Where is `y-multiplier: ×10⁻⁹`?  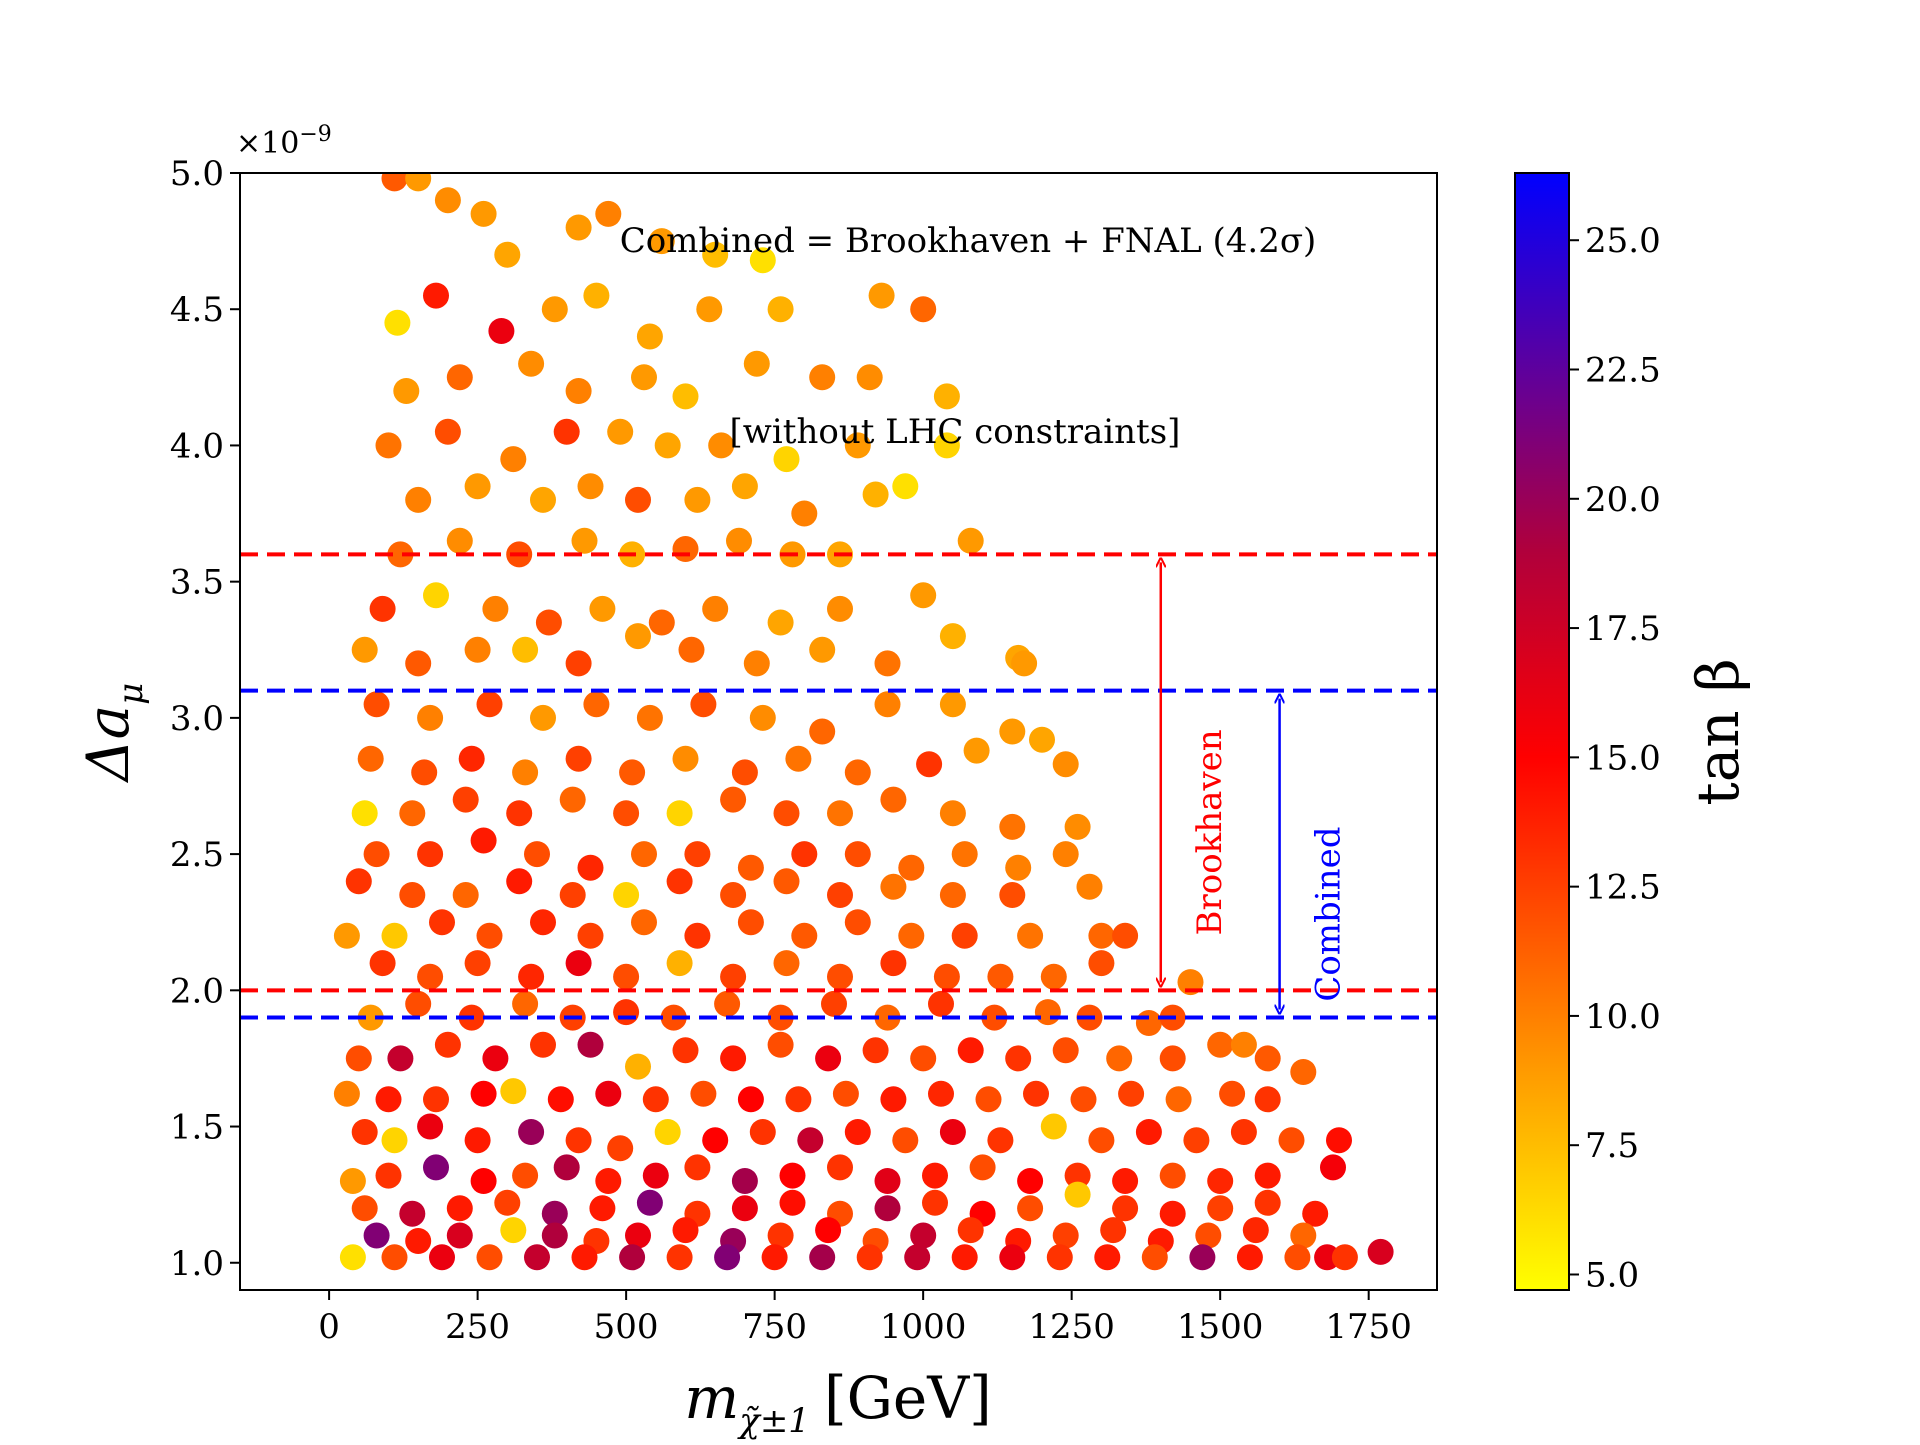
y-multiplier: ×10⁻⁹ is located at coordinates (284, 141).